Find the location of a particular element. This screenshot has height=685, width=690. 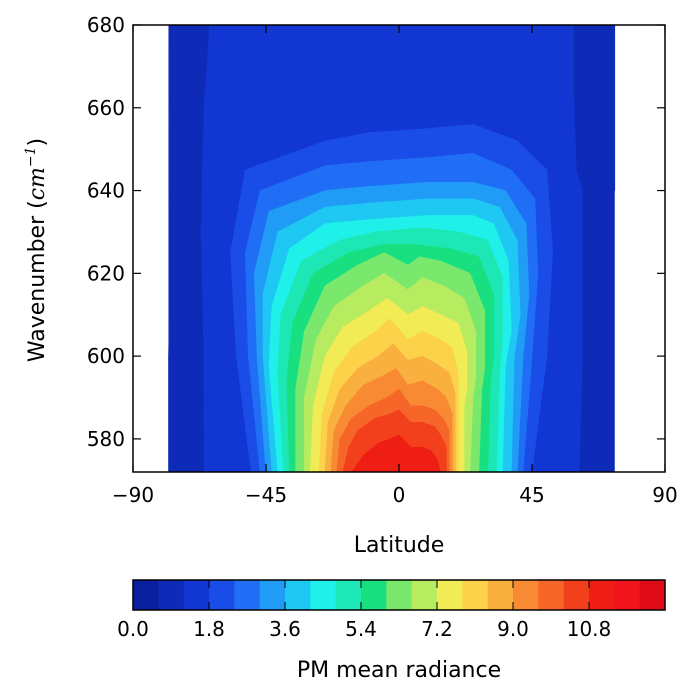

y-tick-label: 620 is located at coordinates (106, 273).